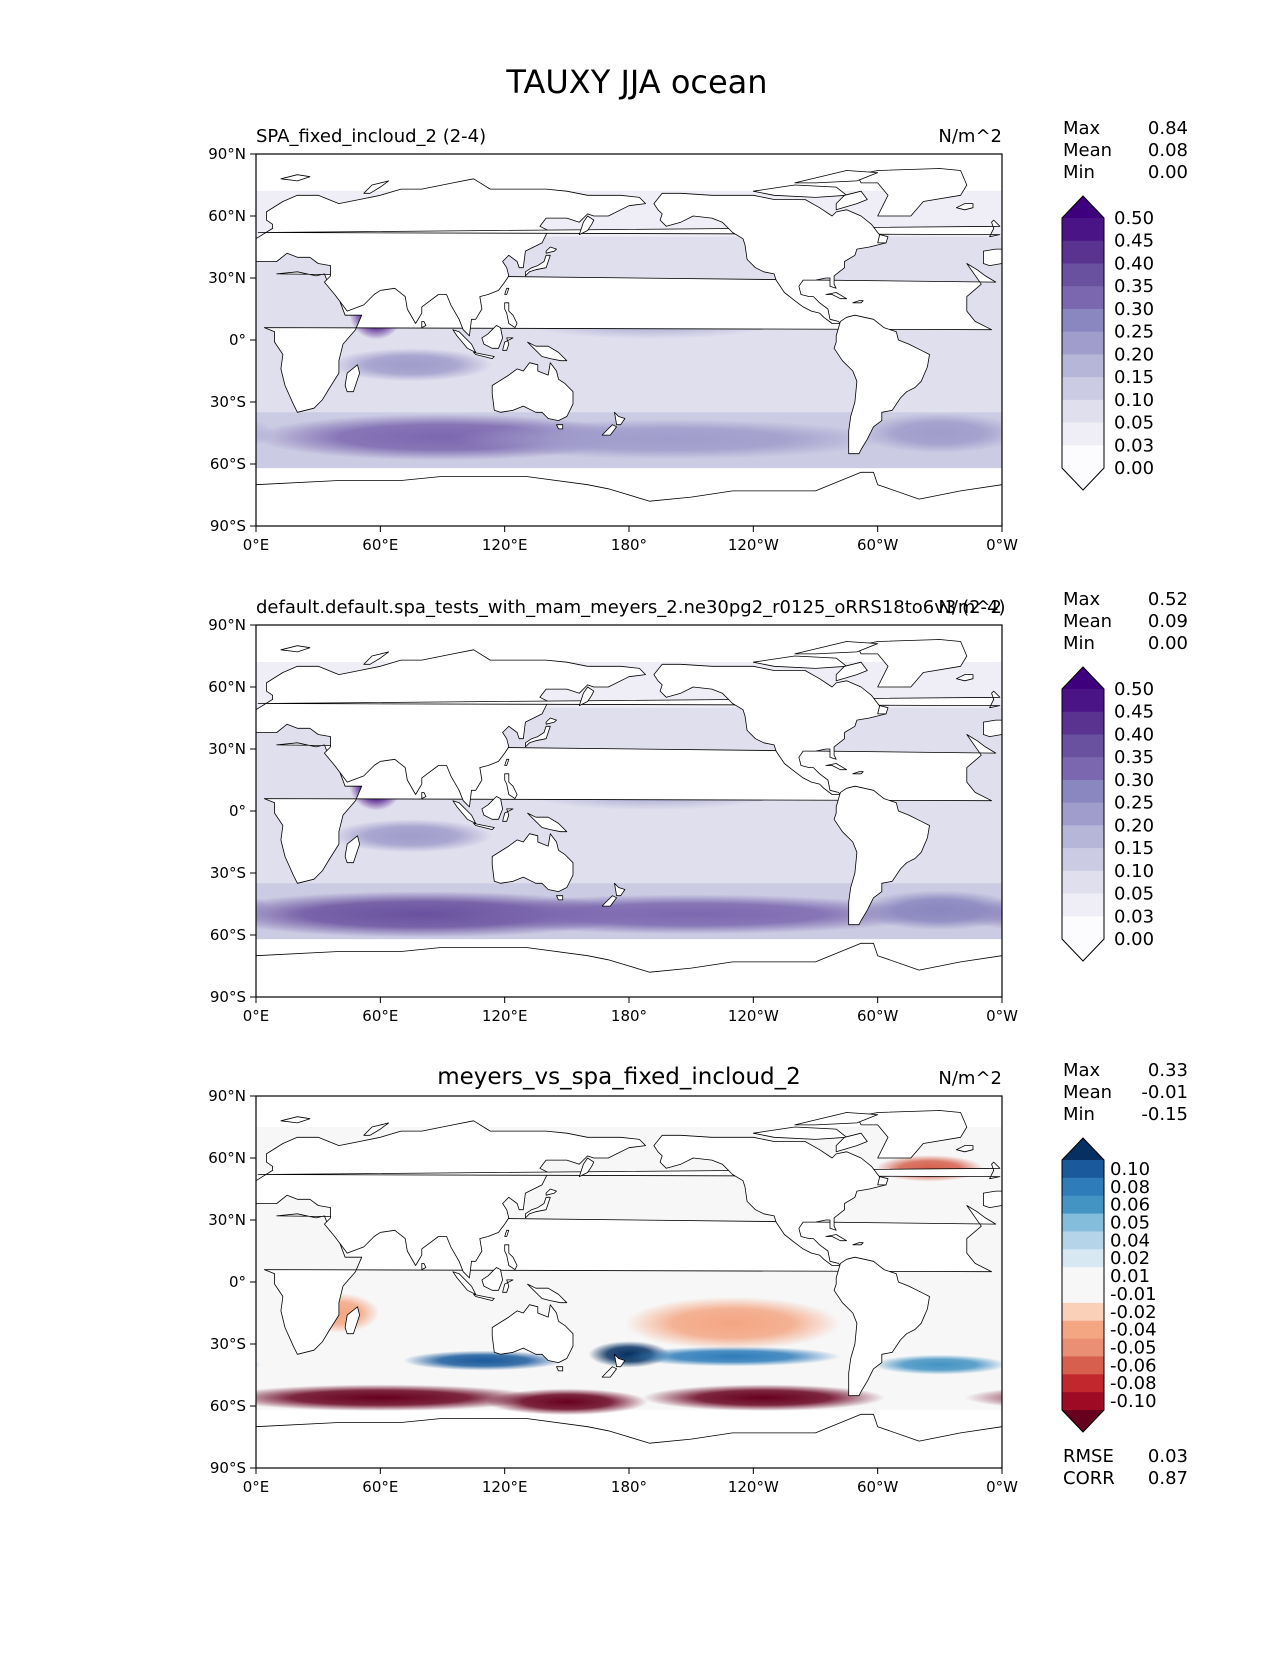 The width and height of the screenshot is (1275, 1654). I want to click on colorbar-label: 0.00, so click(1134, 468).